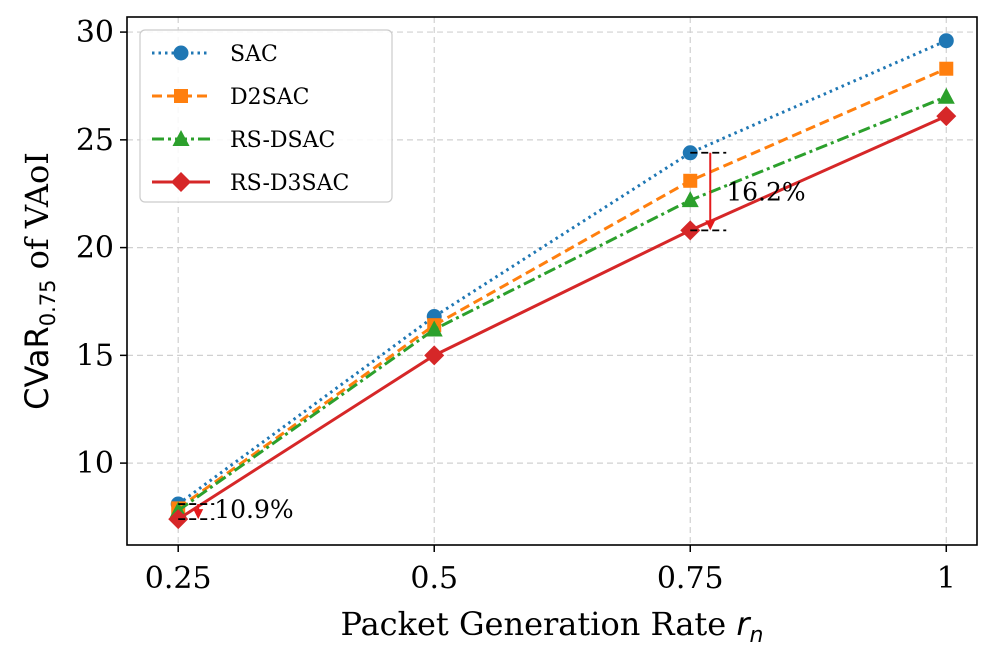 The height and width of the screenshot is (660, 995). Describe the element at coordinates (552, 626) in the screenshot. I see `x-axis-label: Packet Generation Rate rn` at that location.